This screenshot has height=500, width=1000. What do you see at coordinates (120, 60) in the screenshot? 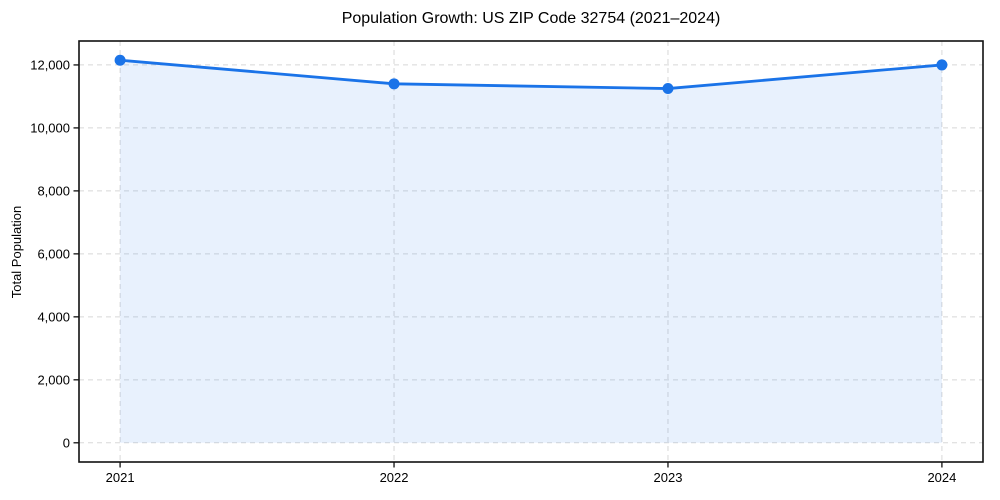
I see `data-point-2021` at bounding box center [120, 60].